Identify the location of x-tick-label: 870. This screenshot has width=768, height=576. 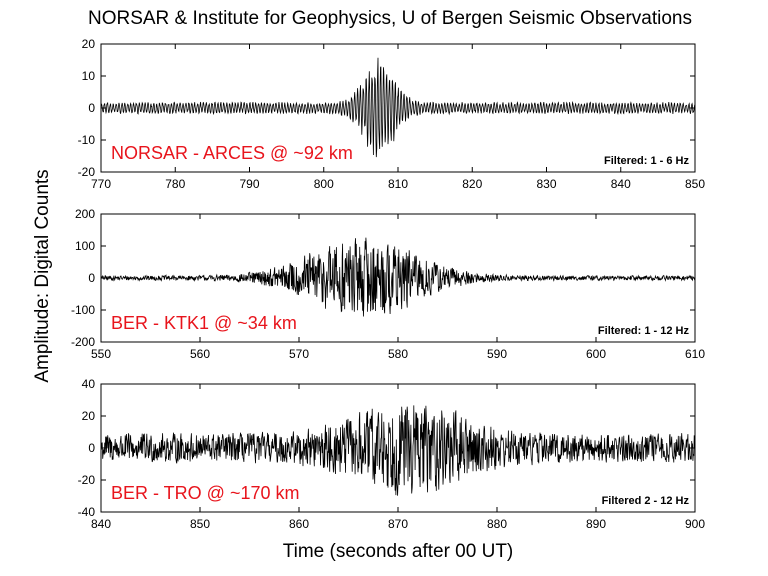
(398, 524).